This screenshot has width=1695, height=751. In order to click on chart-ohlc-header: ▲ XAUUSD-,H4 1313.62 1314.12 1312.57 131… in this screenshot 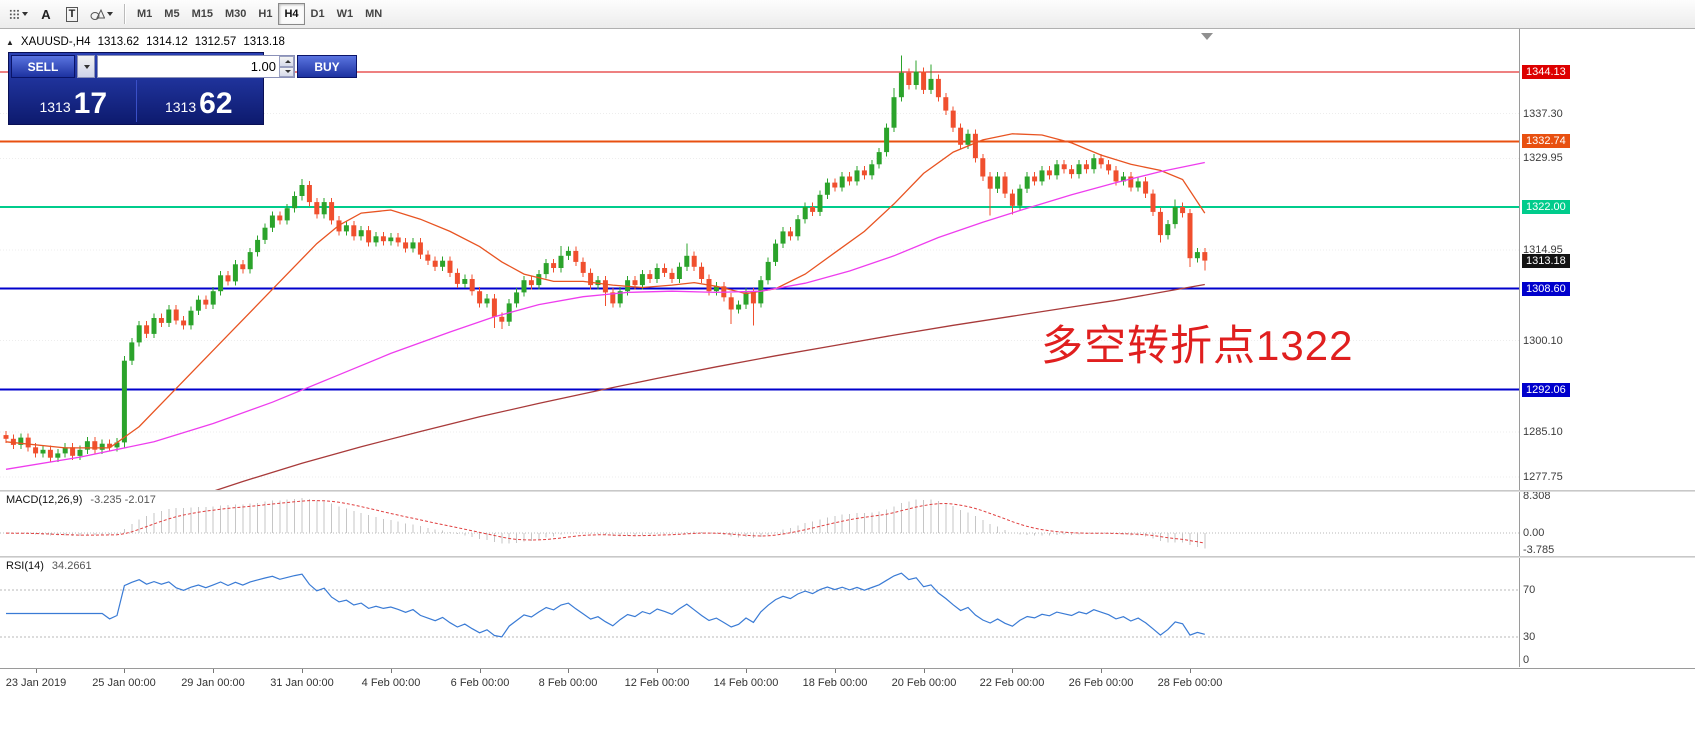, I will do `click(145, 42)`.